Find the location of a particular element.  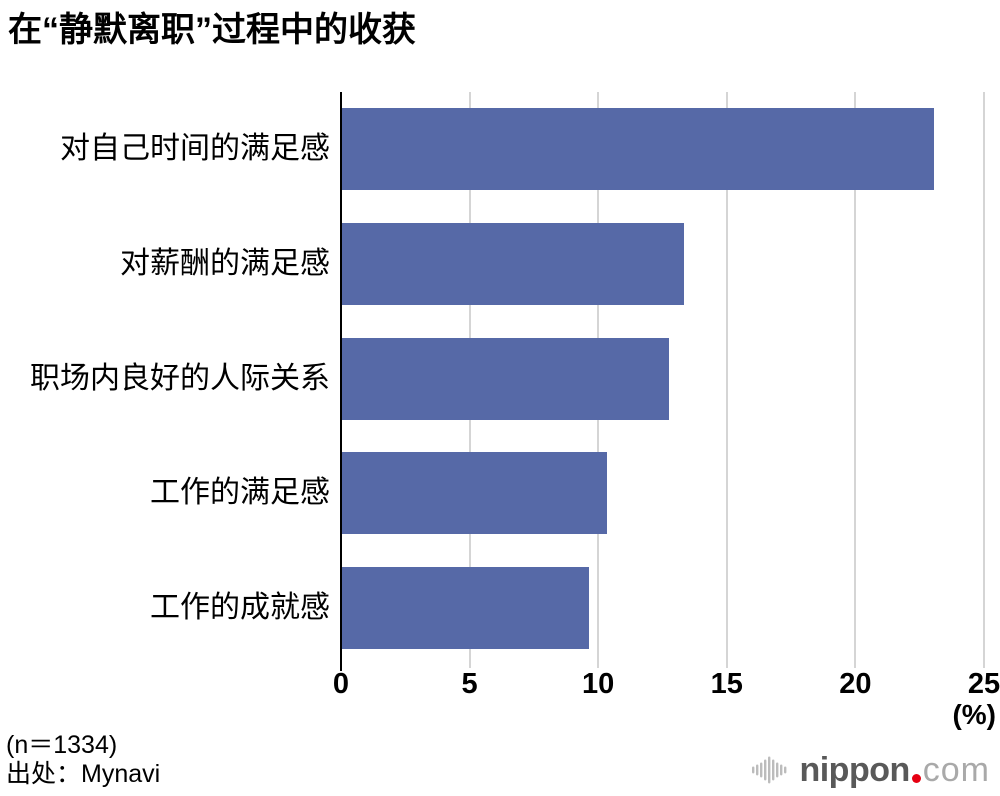

nippon-logo: nippon com is located at coordinates (870, 770).